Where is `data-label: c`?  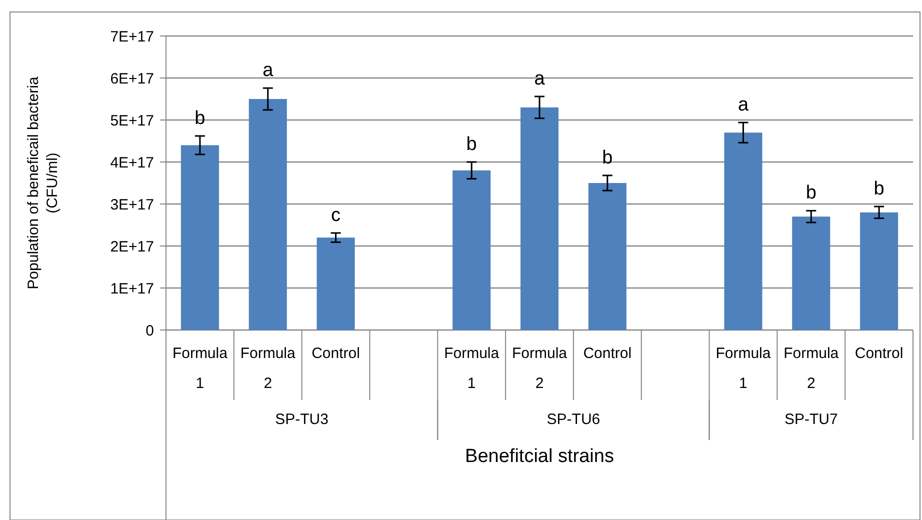 data-label: c is located at coordinates (336, 215).